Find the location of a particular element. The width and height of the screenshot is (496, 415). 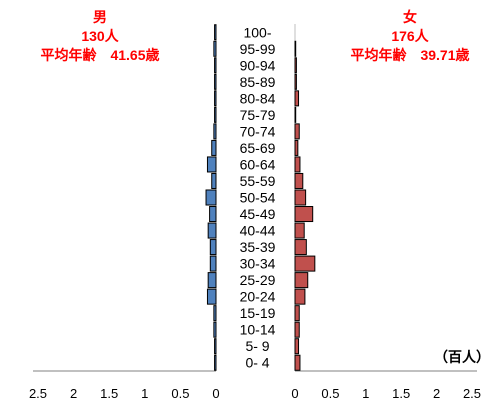

age-group-label: 30-34 is located at coordinates (258, 264).